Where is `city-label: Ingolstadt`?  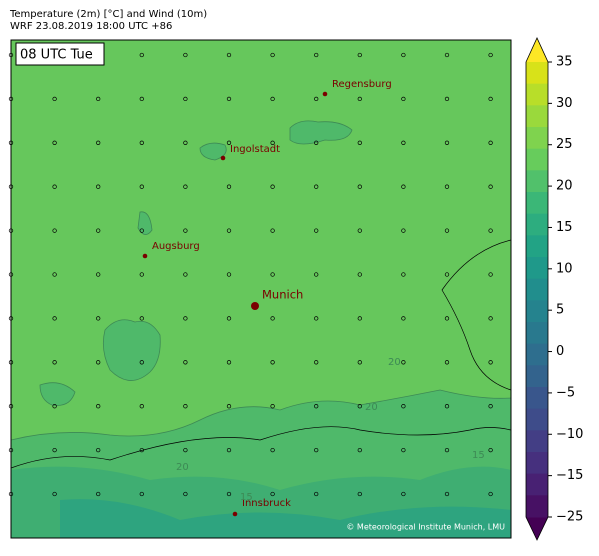 city-label: Ingolstadt is located at coordinates (255, 149).